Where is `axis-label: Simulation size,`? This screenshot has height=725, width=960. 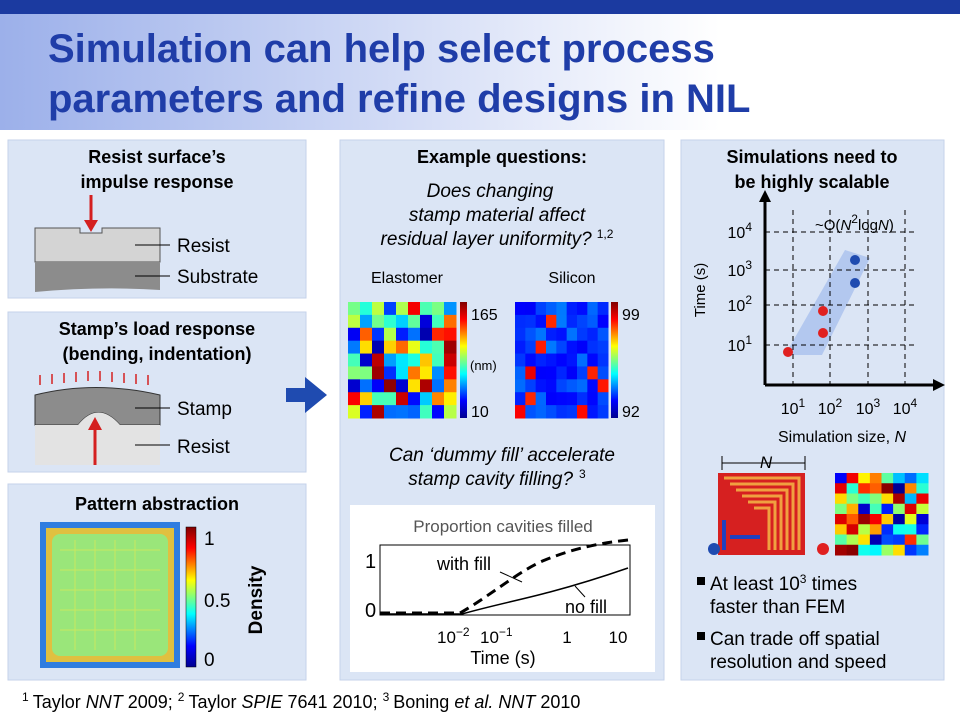 axis-label: Simulation size, is located at coordinates (836, 437).